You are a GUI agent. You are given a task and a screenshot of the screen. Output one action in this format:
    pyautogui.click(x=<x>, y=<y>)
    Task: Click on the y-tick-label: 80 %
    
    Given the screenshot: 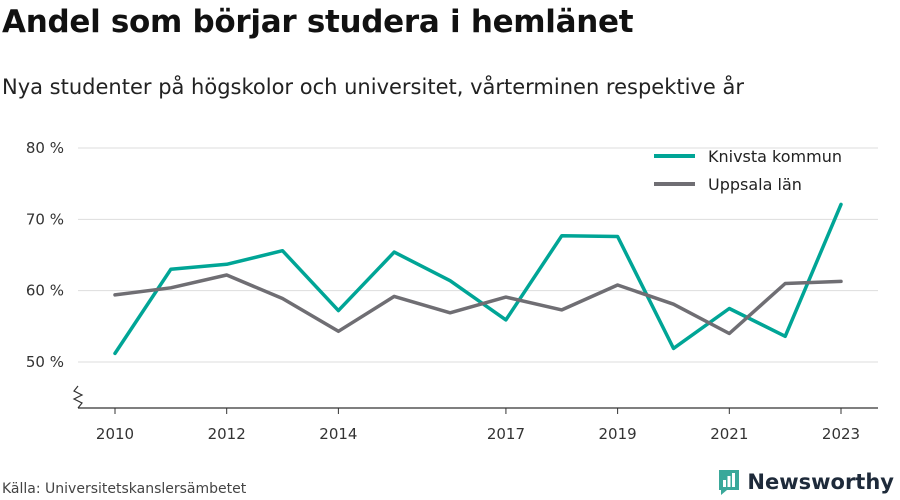 What is the action you would take?
    pyautogui.click(x=45, y=148)
    